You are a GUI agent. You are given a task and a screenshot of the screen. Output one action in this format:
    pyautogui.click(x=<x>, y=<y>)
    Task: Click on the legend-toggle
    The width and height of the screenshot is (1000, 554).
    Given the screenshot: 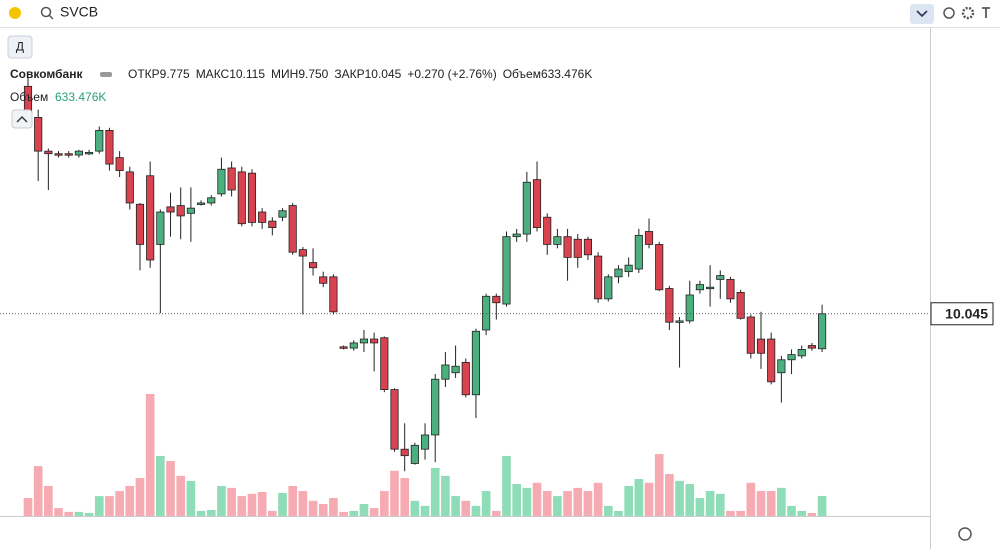 What is the action you would take?
    pyautogui.click(x=106, y=74)
    